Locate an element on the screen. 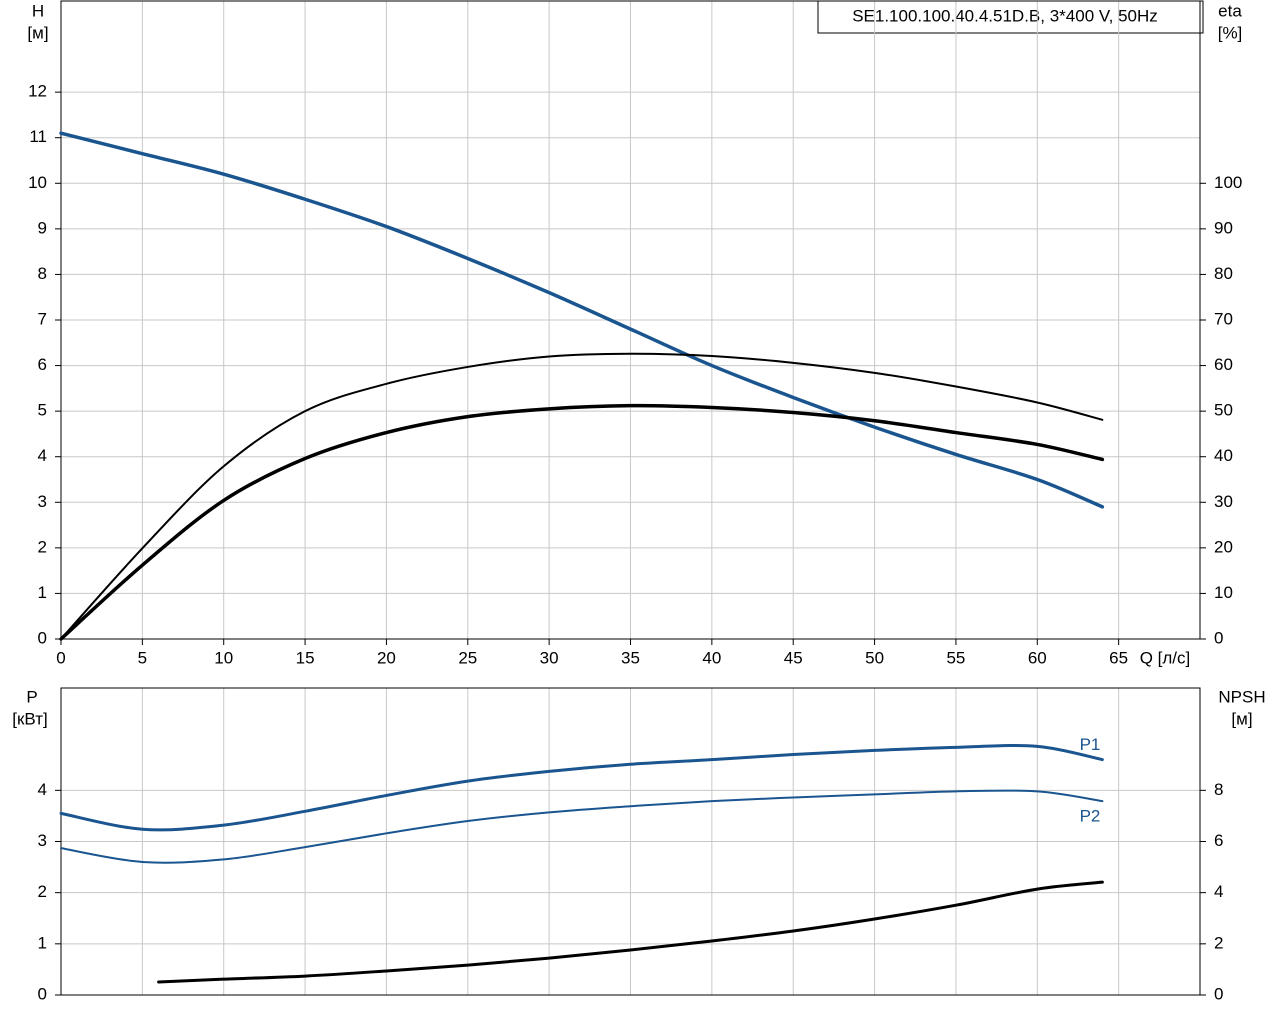 The height and width of the screenshot is (1024, 1280). y-tick-label: 5 is located at coordinates (42, 410).